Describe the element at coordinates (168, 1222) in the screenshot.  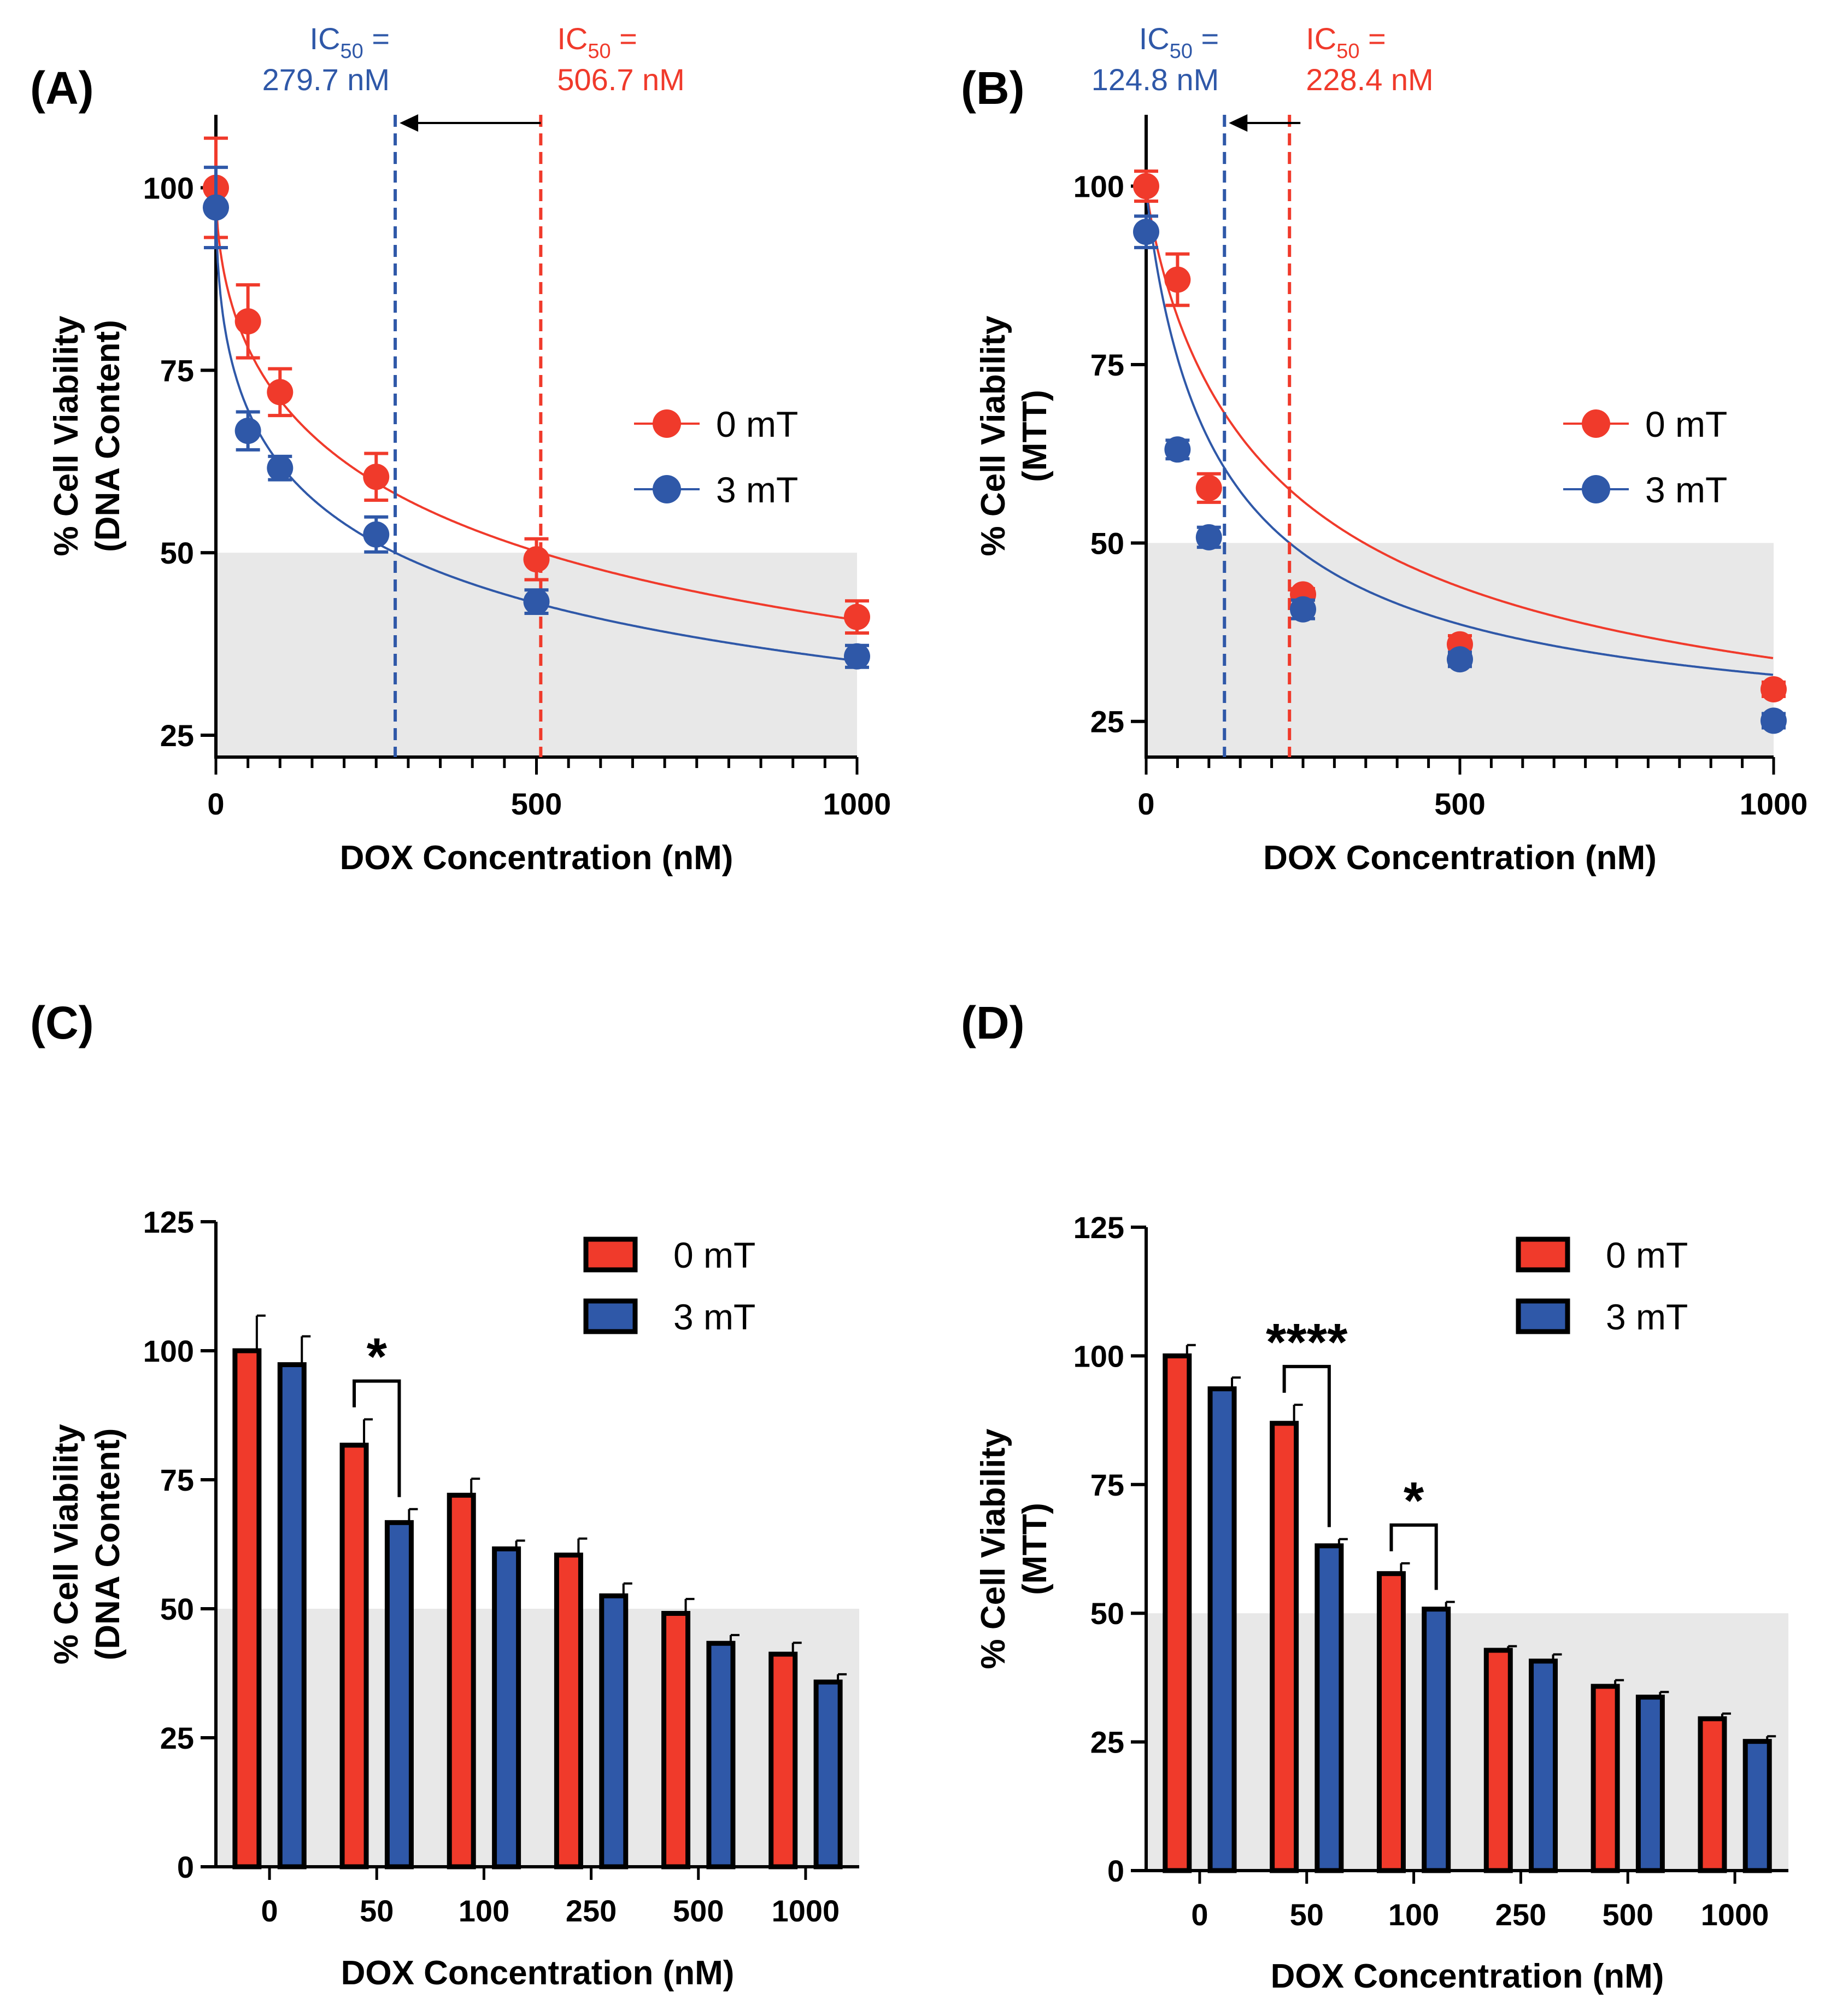
I see `y-tick-label: 125` at that location.